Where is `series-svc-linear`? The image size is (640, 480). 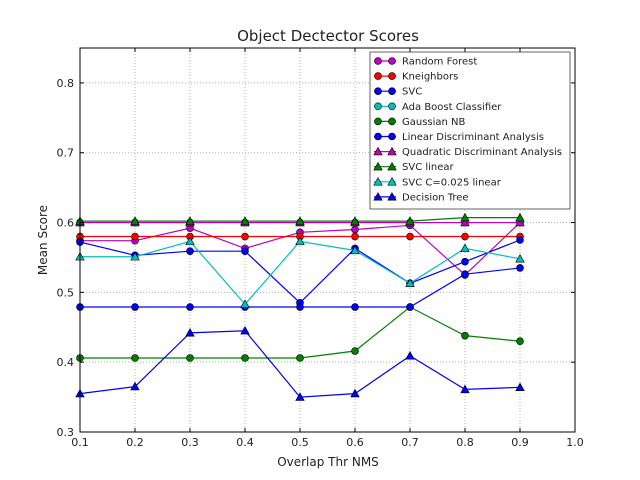
series-svc-linear is located at coordinates (300, 218).